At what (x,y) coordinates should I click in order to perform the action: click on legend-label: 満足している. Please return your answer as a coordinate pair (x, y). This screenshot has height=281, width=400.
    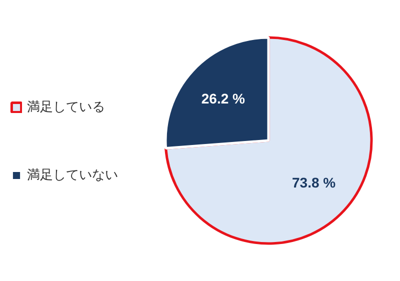
    Looking at the image, I should click on (66, 107).